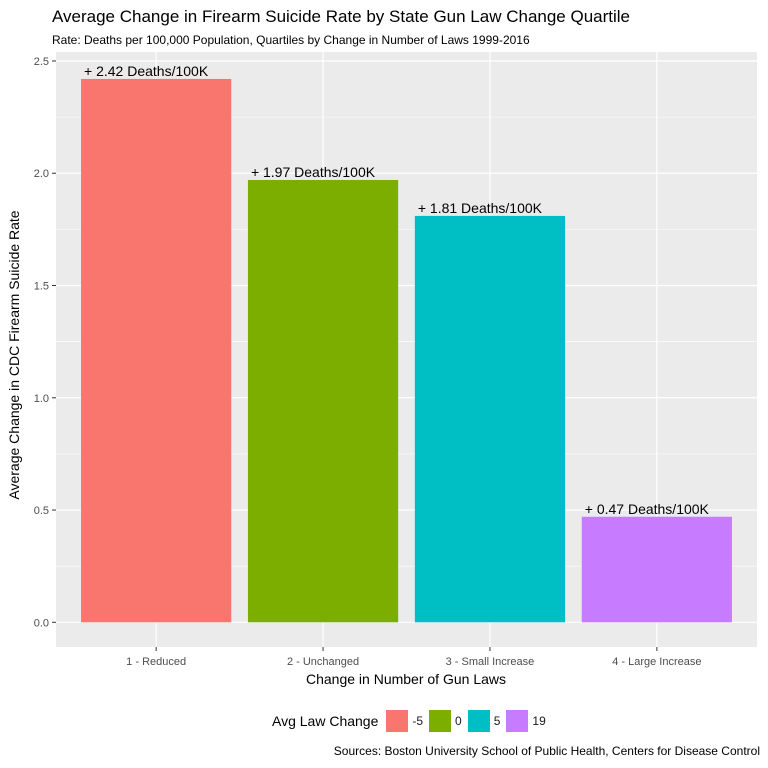 The width and height of the screenshot is (768, 768). I want to click on y-tick-label: 2.5, so click(41, 62).